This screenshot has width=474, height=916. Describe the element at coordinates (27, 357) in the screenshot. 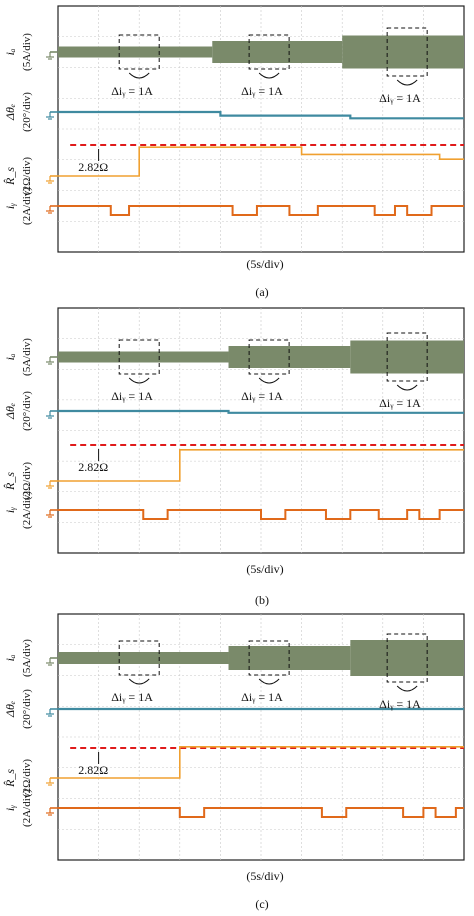

I see `panel-b-channel-scale-ia: (5A/div)` at that location.